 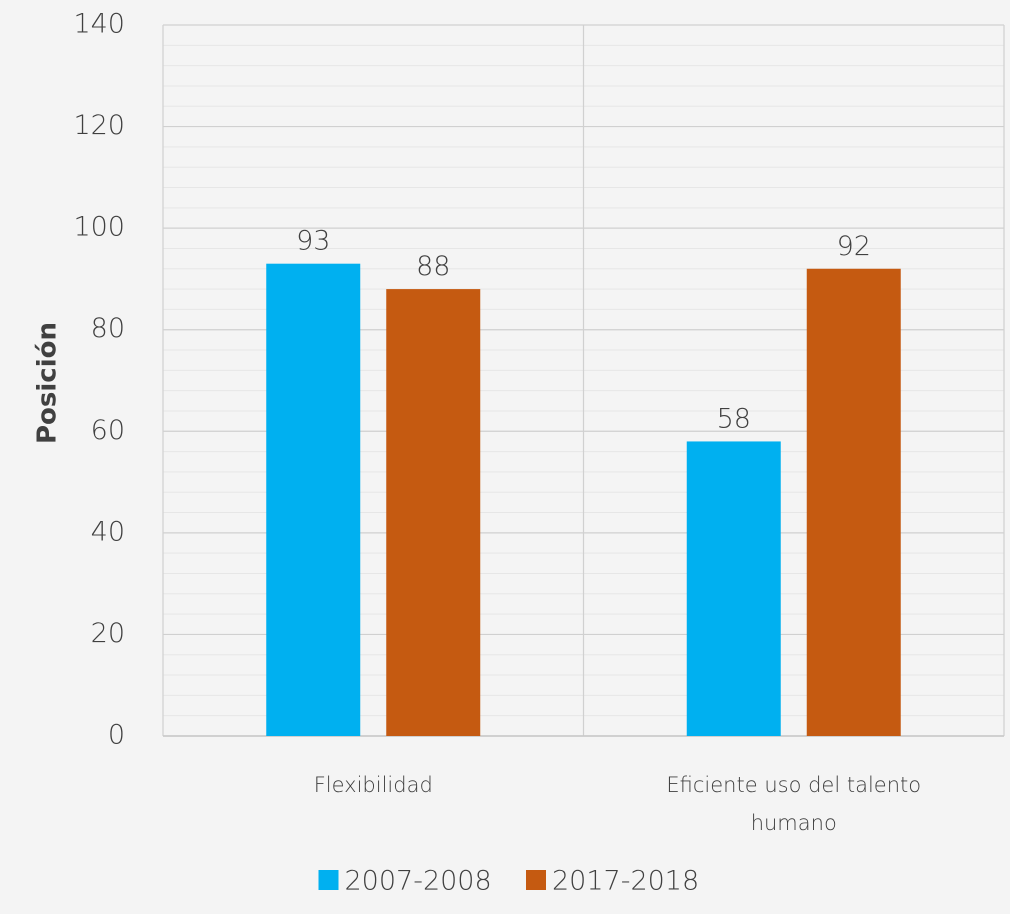 What do you see at coordinates (48, 383) in the screenshot?
I see `y-axis-title: Posición` at bounding box center [48, 383].